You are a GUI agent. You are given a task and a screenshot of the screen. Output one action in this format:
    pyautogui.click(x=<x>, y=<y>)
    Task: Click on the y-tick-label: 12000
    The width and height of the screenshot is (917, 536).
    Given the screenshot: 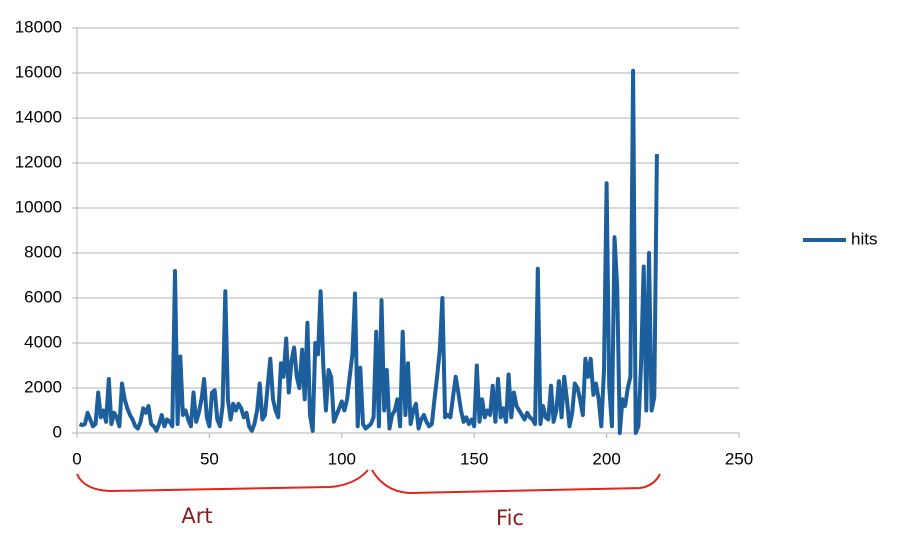 What is the action you would take?
    pyautogui.click(x=38, y=161)
    